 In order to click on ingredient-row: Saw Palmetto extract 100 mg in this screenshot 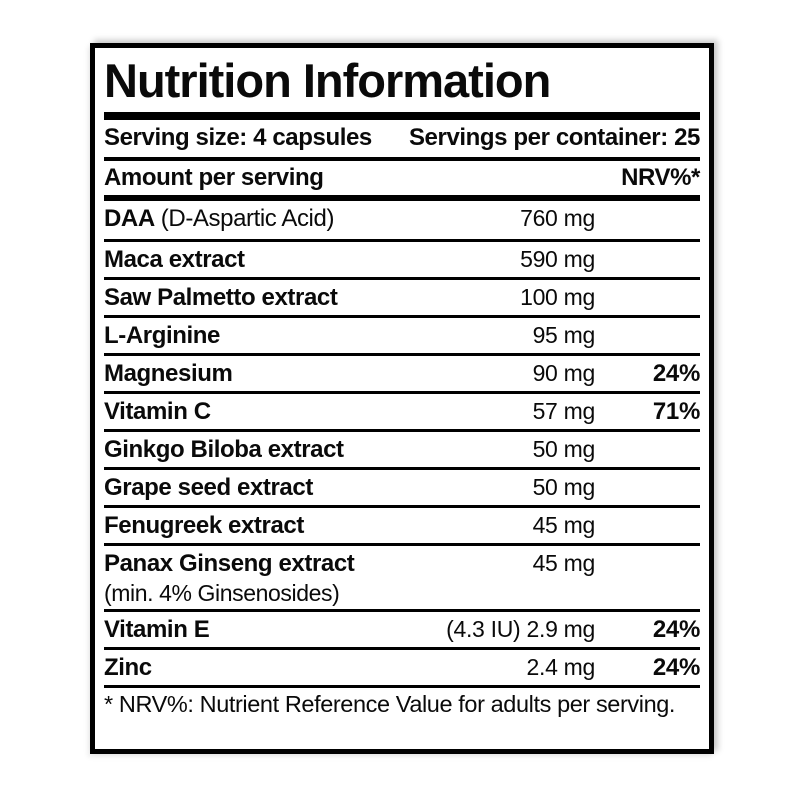, I will do `click(402, 295)`.